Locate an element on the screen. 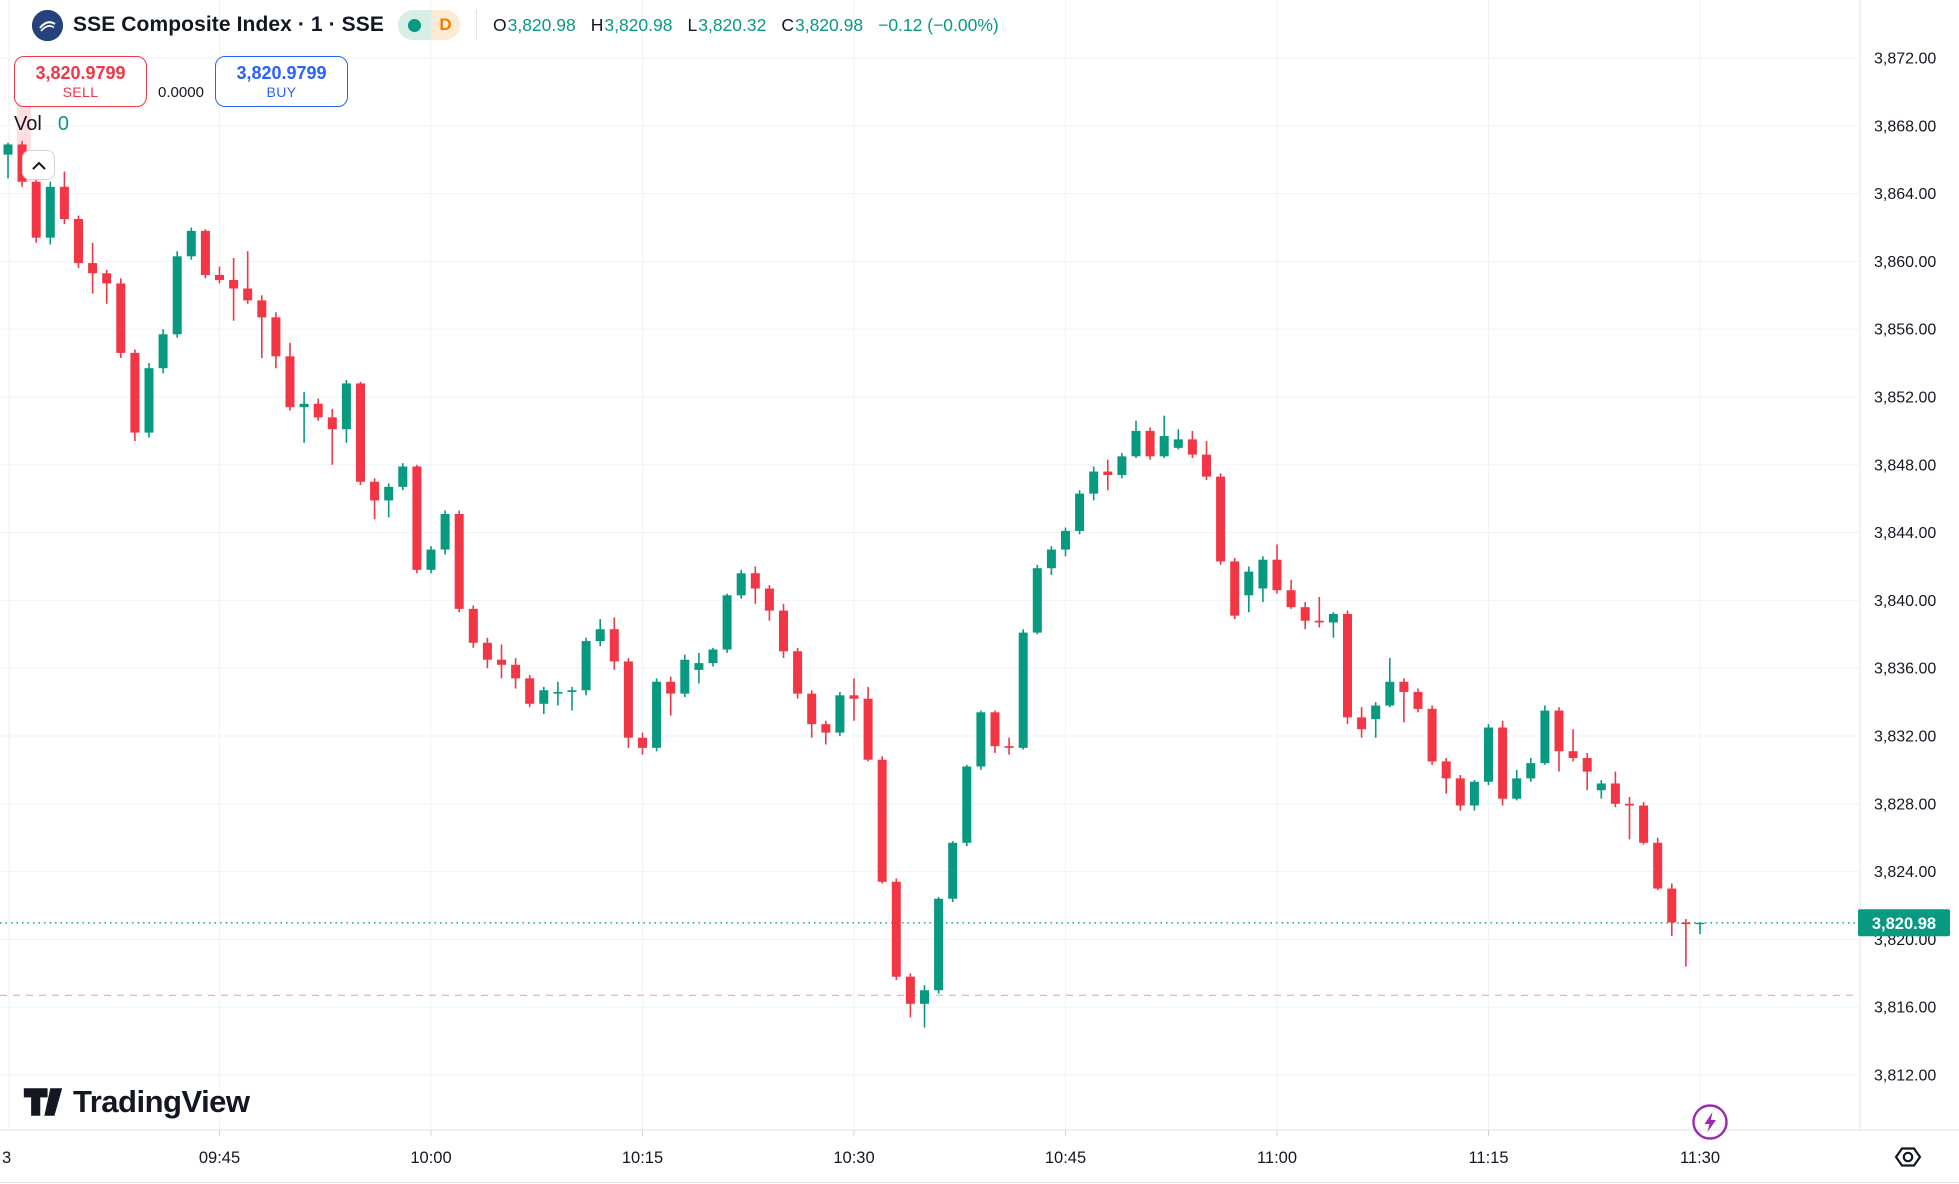  legend-change: −0.12 (−0.00%) is located at coordinates (938, 24).